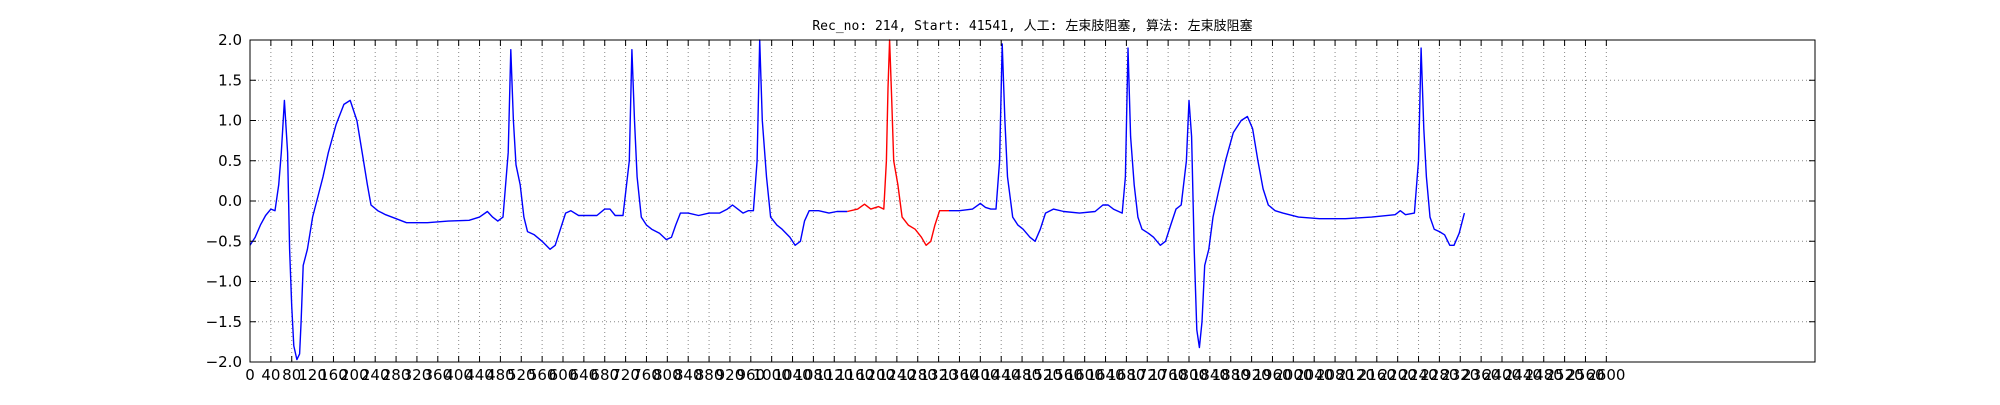  What do you see at coordinates (521, 375) in the screenshot?
I see `x-tick-label: 520` at bounding box center [521, 375].